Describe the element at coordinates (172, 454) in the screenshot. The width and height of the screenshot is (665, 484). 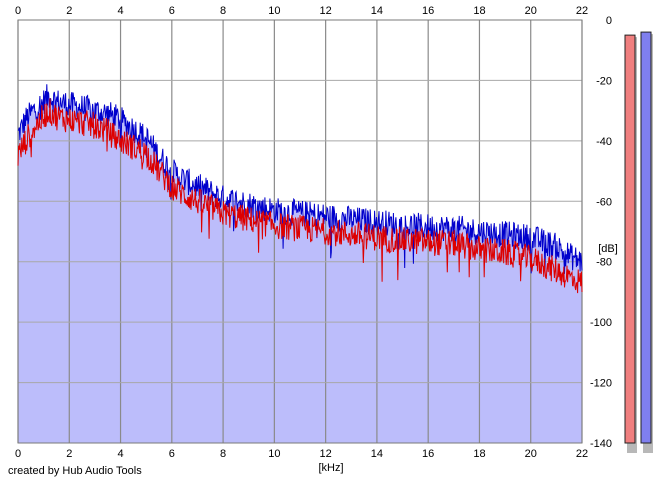
I see `x-tick-label-bottom: 6` at that location.